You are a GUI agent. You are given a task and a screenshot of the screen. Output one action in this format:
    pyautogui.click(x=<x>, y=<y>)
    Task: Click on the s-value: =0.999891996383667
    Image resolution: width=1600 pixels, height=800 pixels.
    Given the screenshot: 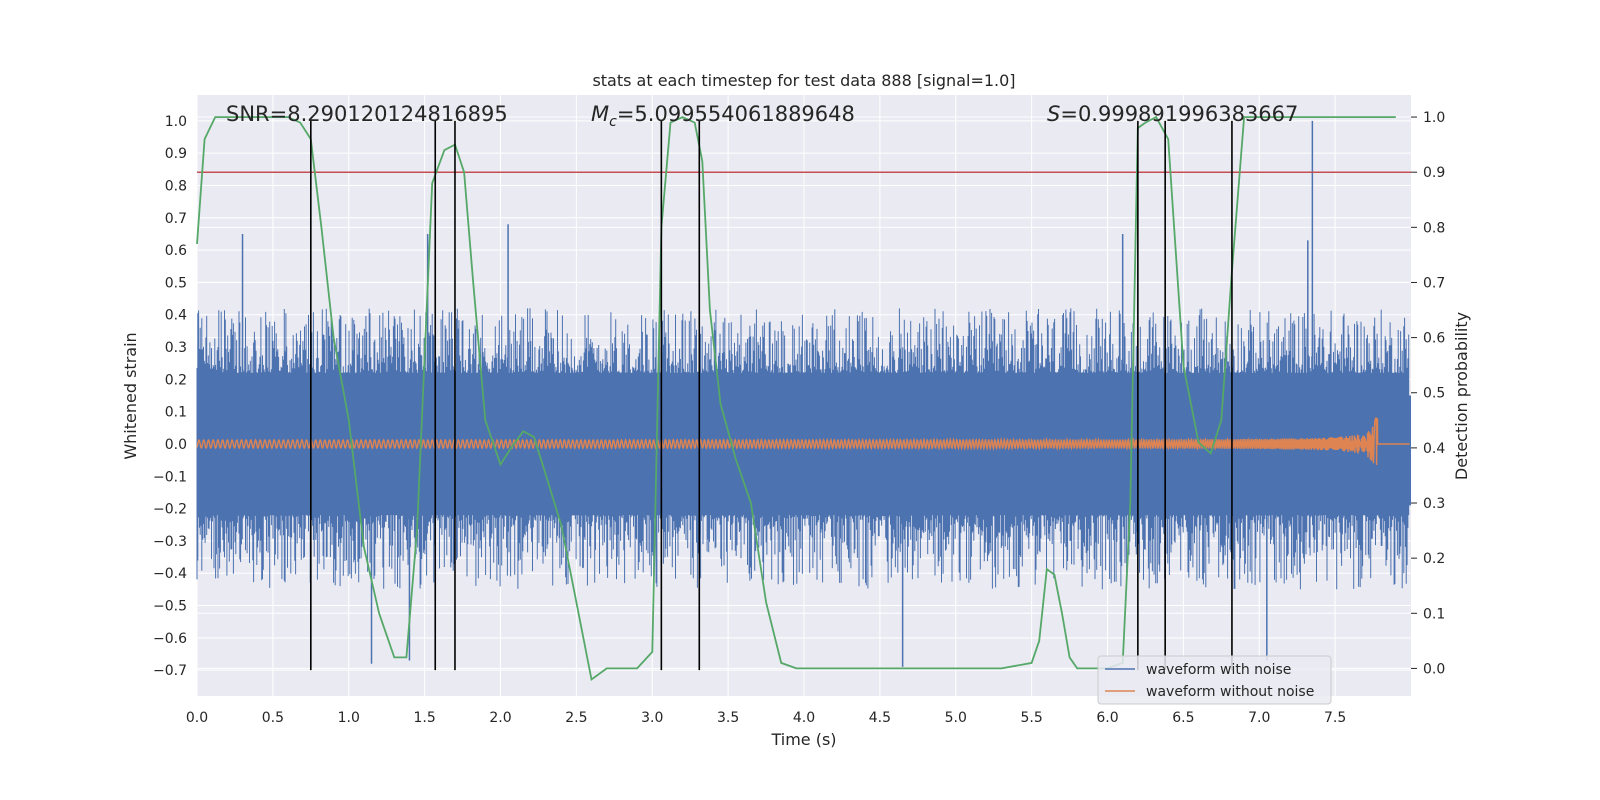 What is the action you would take?
    pyautogui.click(x=1179, y=114)
    